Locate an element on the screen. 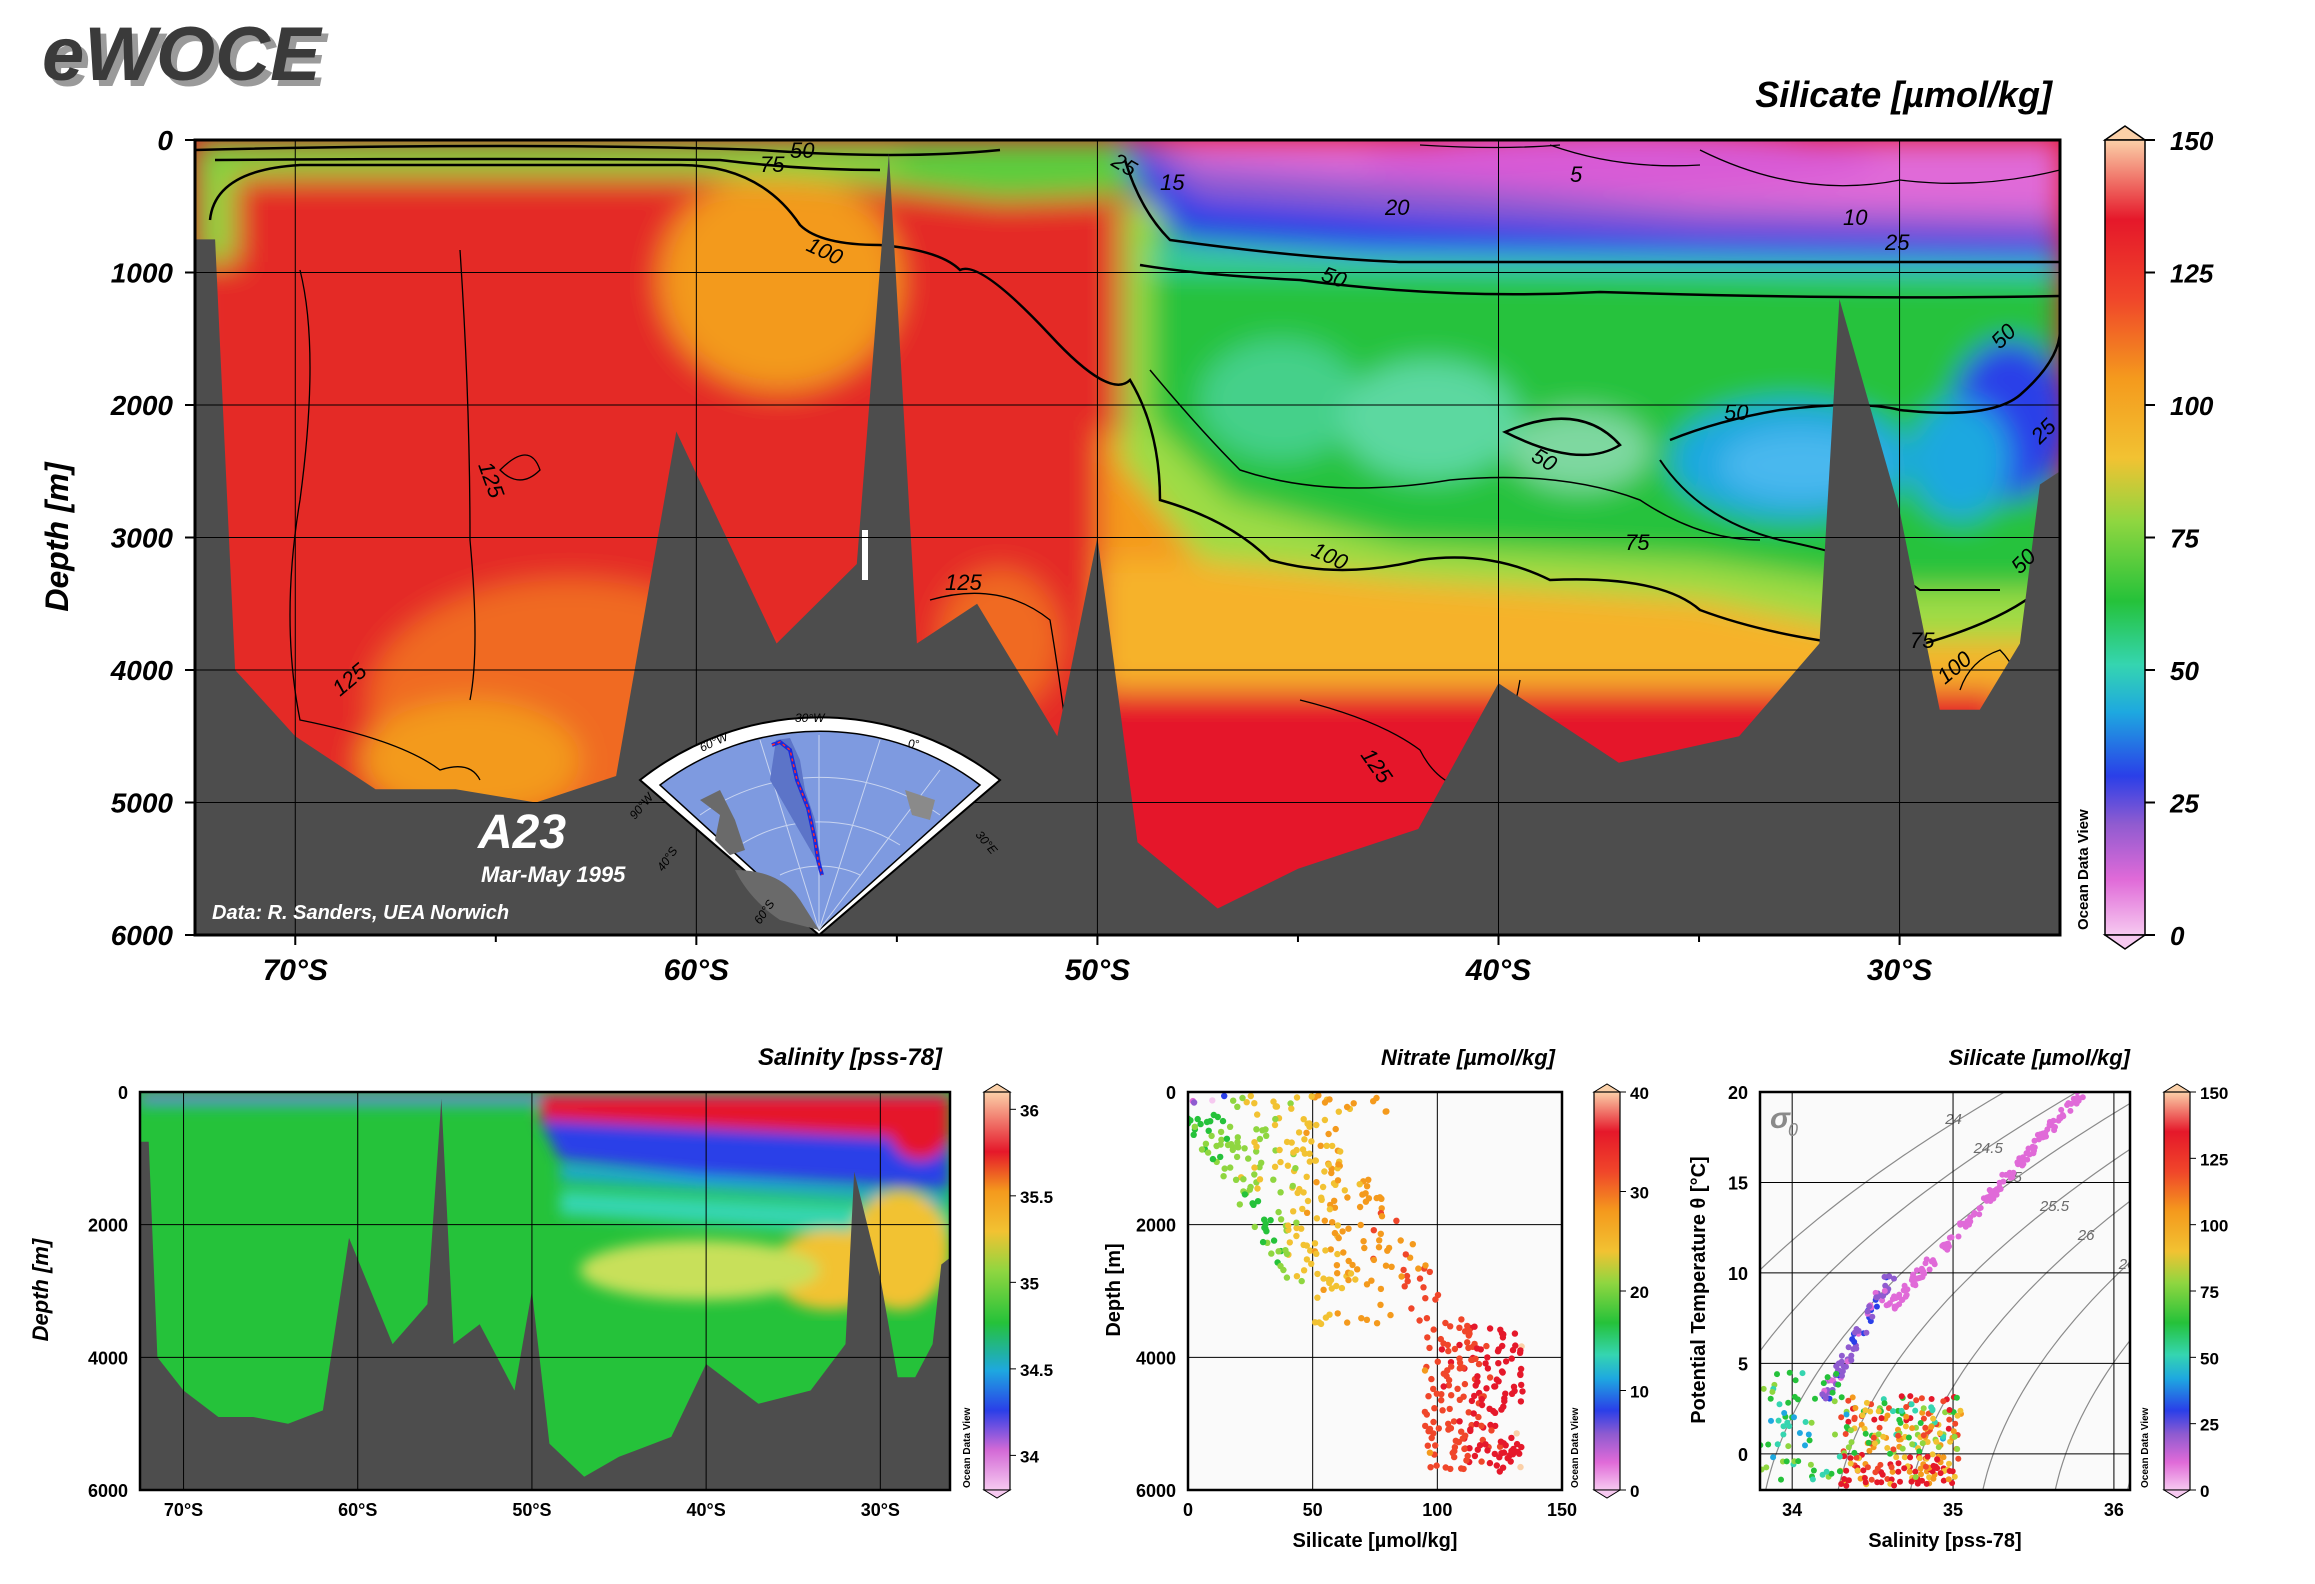 The height and width of the screenshot is (1584, 2315). main-y-label: Depth [m] is located at coordinates (57, 536).